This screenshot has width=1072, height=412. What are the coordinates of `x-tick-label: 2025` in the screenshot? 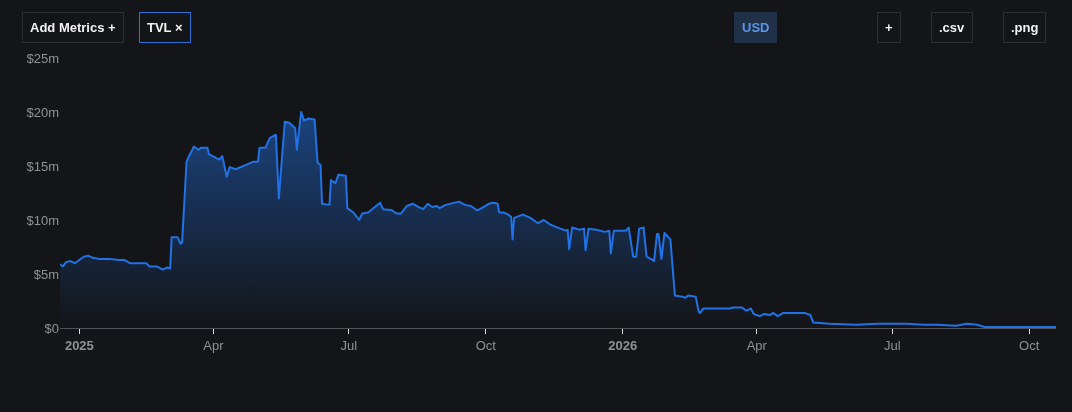 It's located at (79, 345).